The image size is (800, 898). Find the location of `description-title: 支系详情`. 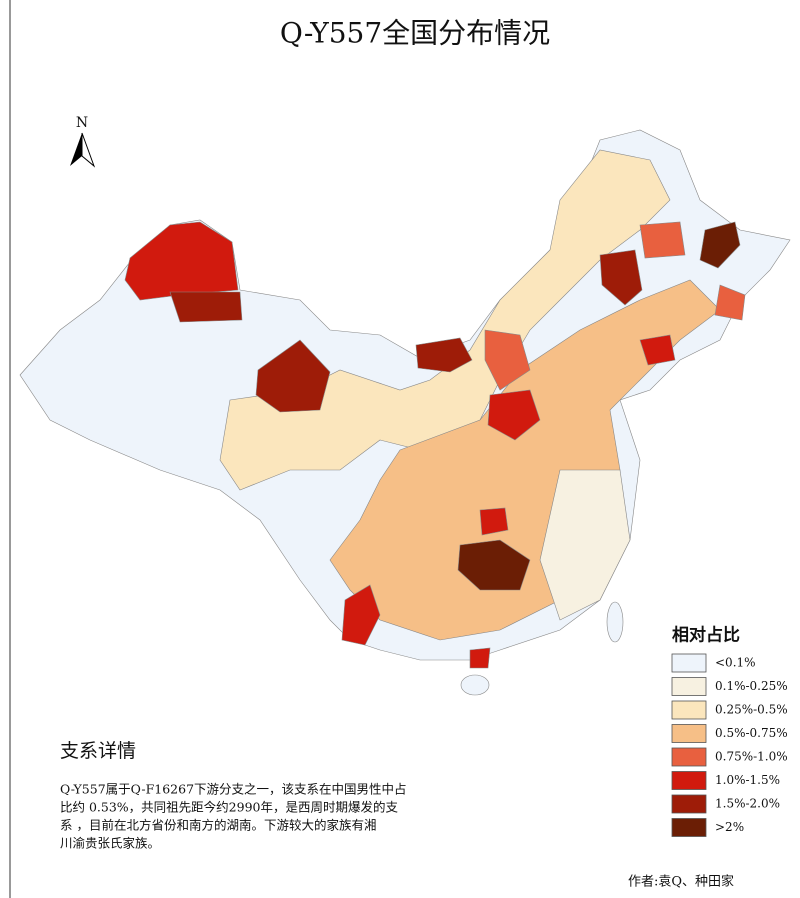

description-title: 支系详情 is located at coordinates (98, 751).